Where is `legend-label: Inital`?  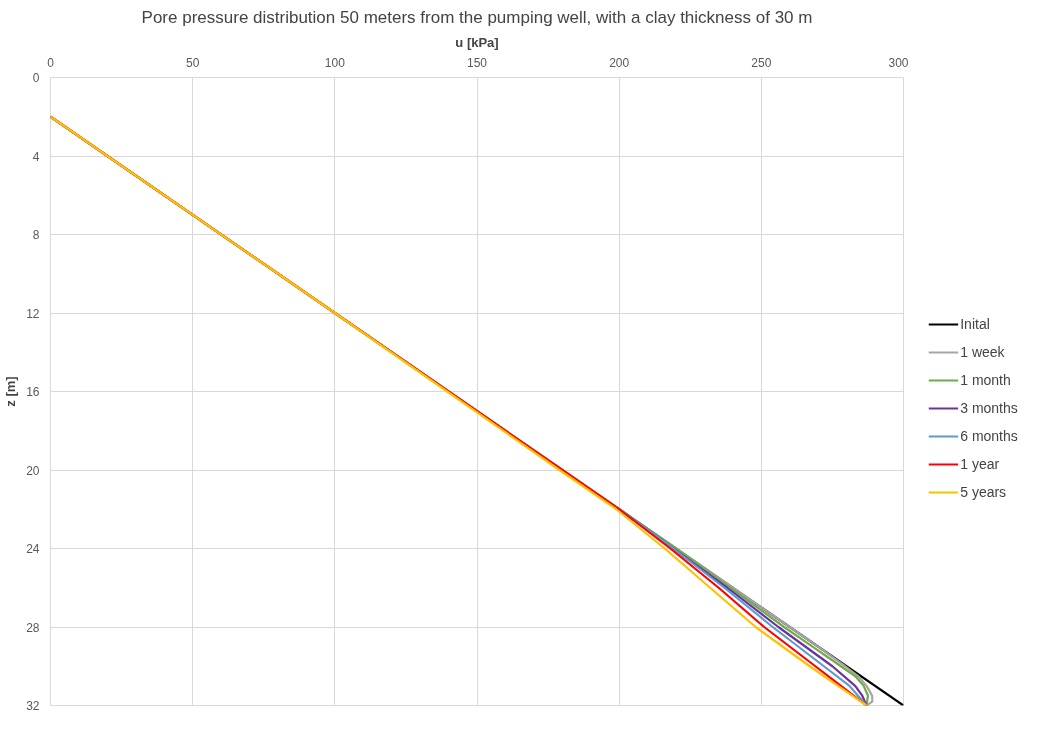
legend-label: Inital is located at coordinates (975, 323).